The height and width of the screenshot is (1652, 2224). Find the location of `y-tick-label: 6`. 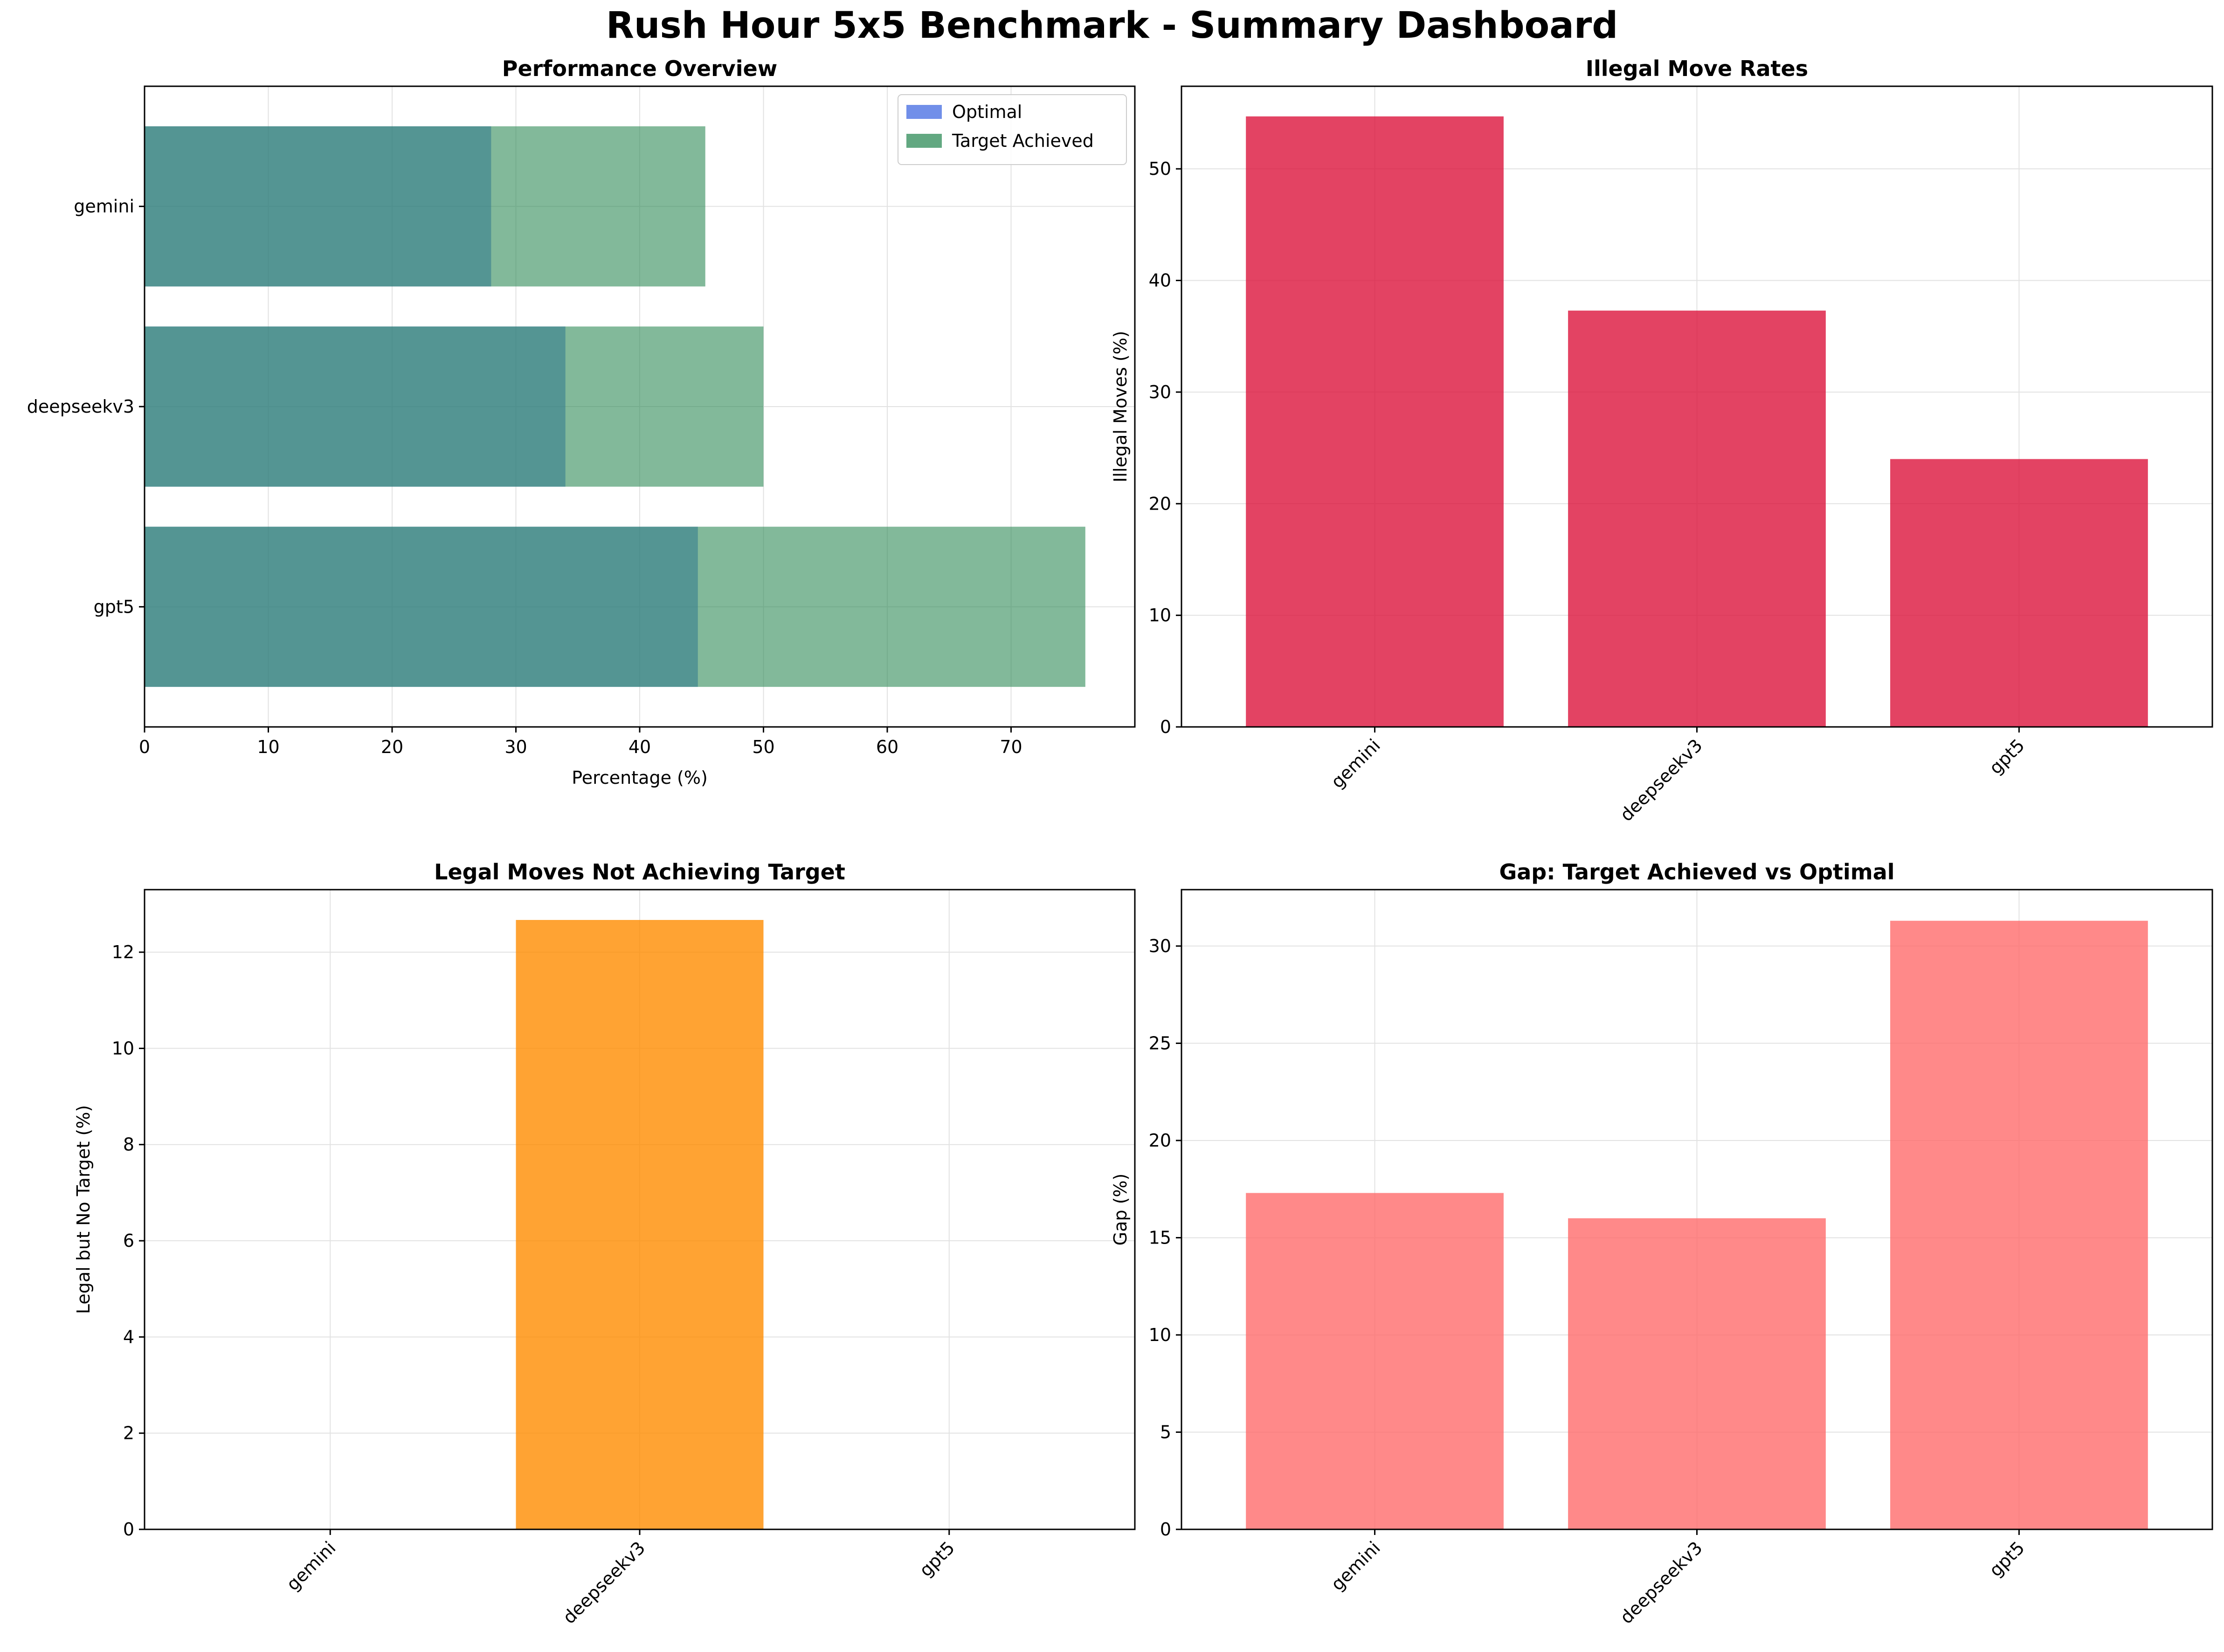

y-tick-label: 6 is located at coordinates (128, 1240).